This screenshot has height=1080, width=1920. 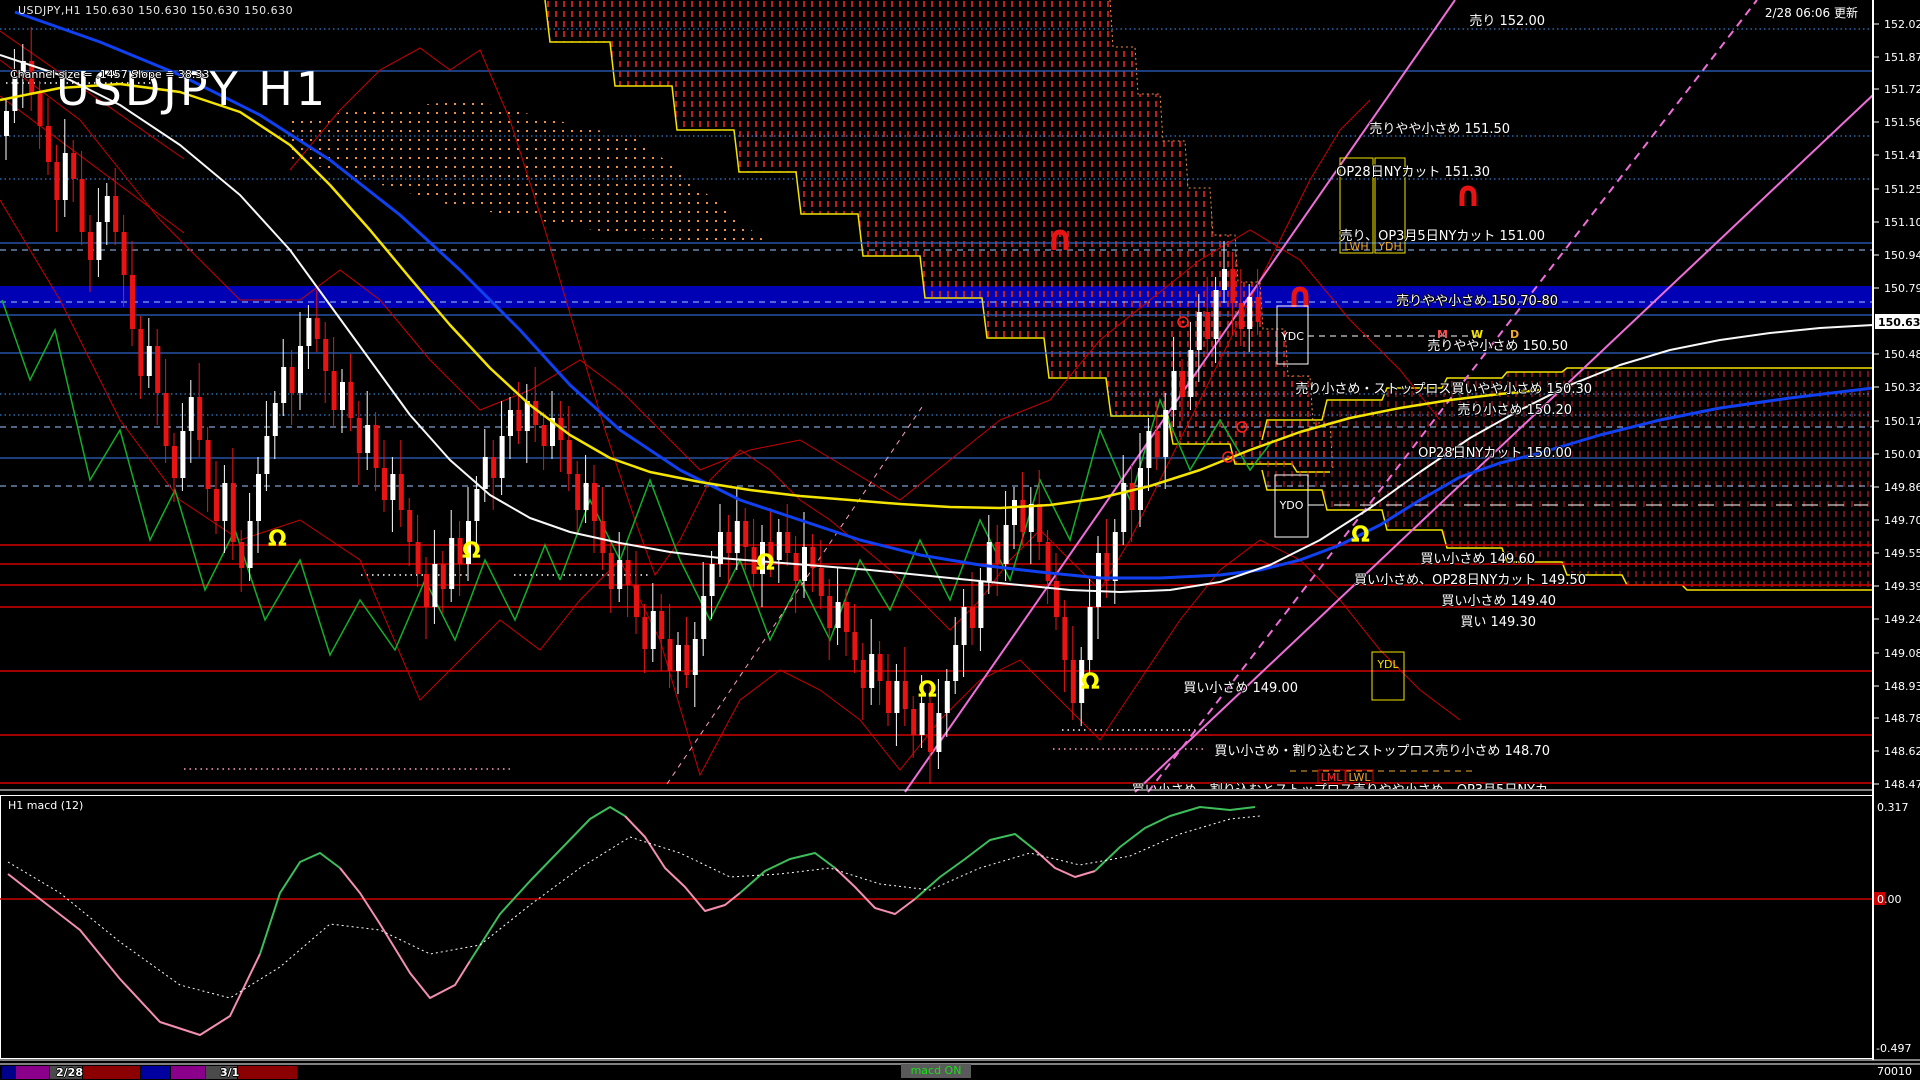 What do you see at coordinates (1902, 586) in the screenshot?
I see `price-axis-label: 149.395` at bounding box center [1902, 586].